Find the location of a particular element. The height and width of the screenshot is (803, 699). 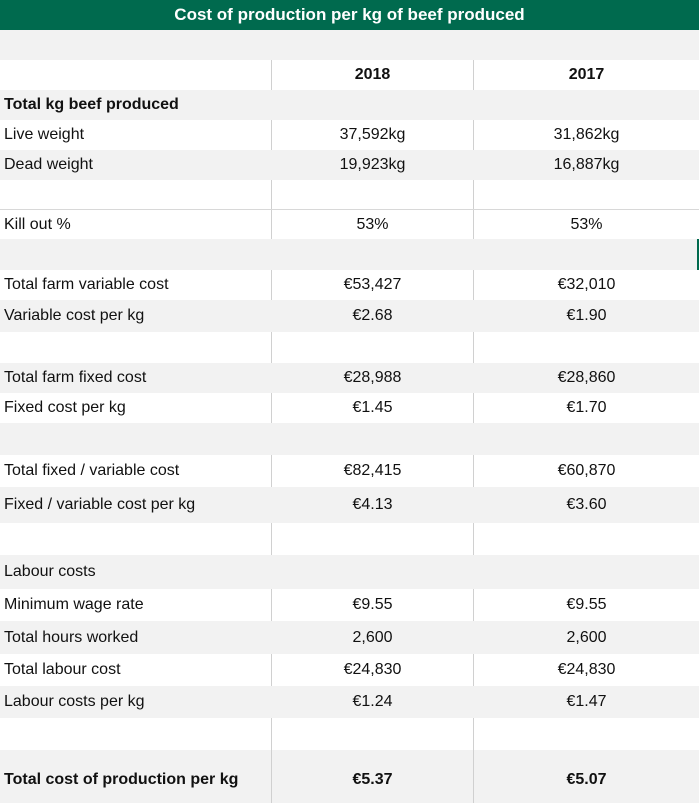

section-row: Total kg beef produced is located at coordinates (349, 105).